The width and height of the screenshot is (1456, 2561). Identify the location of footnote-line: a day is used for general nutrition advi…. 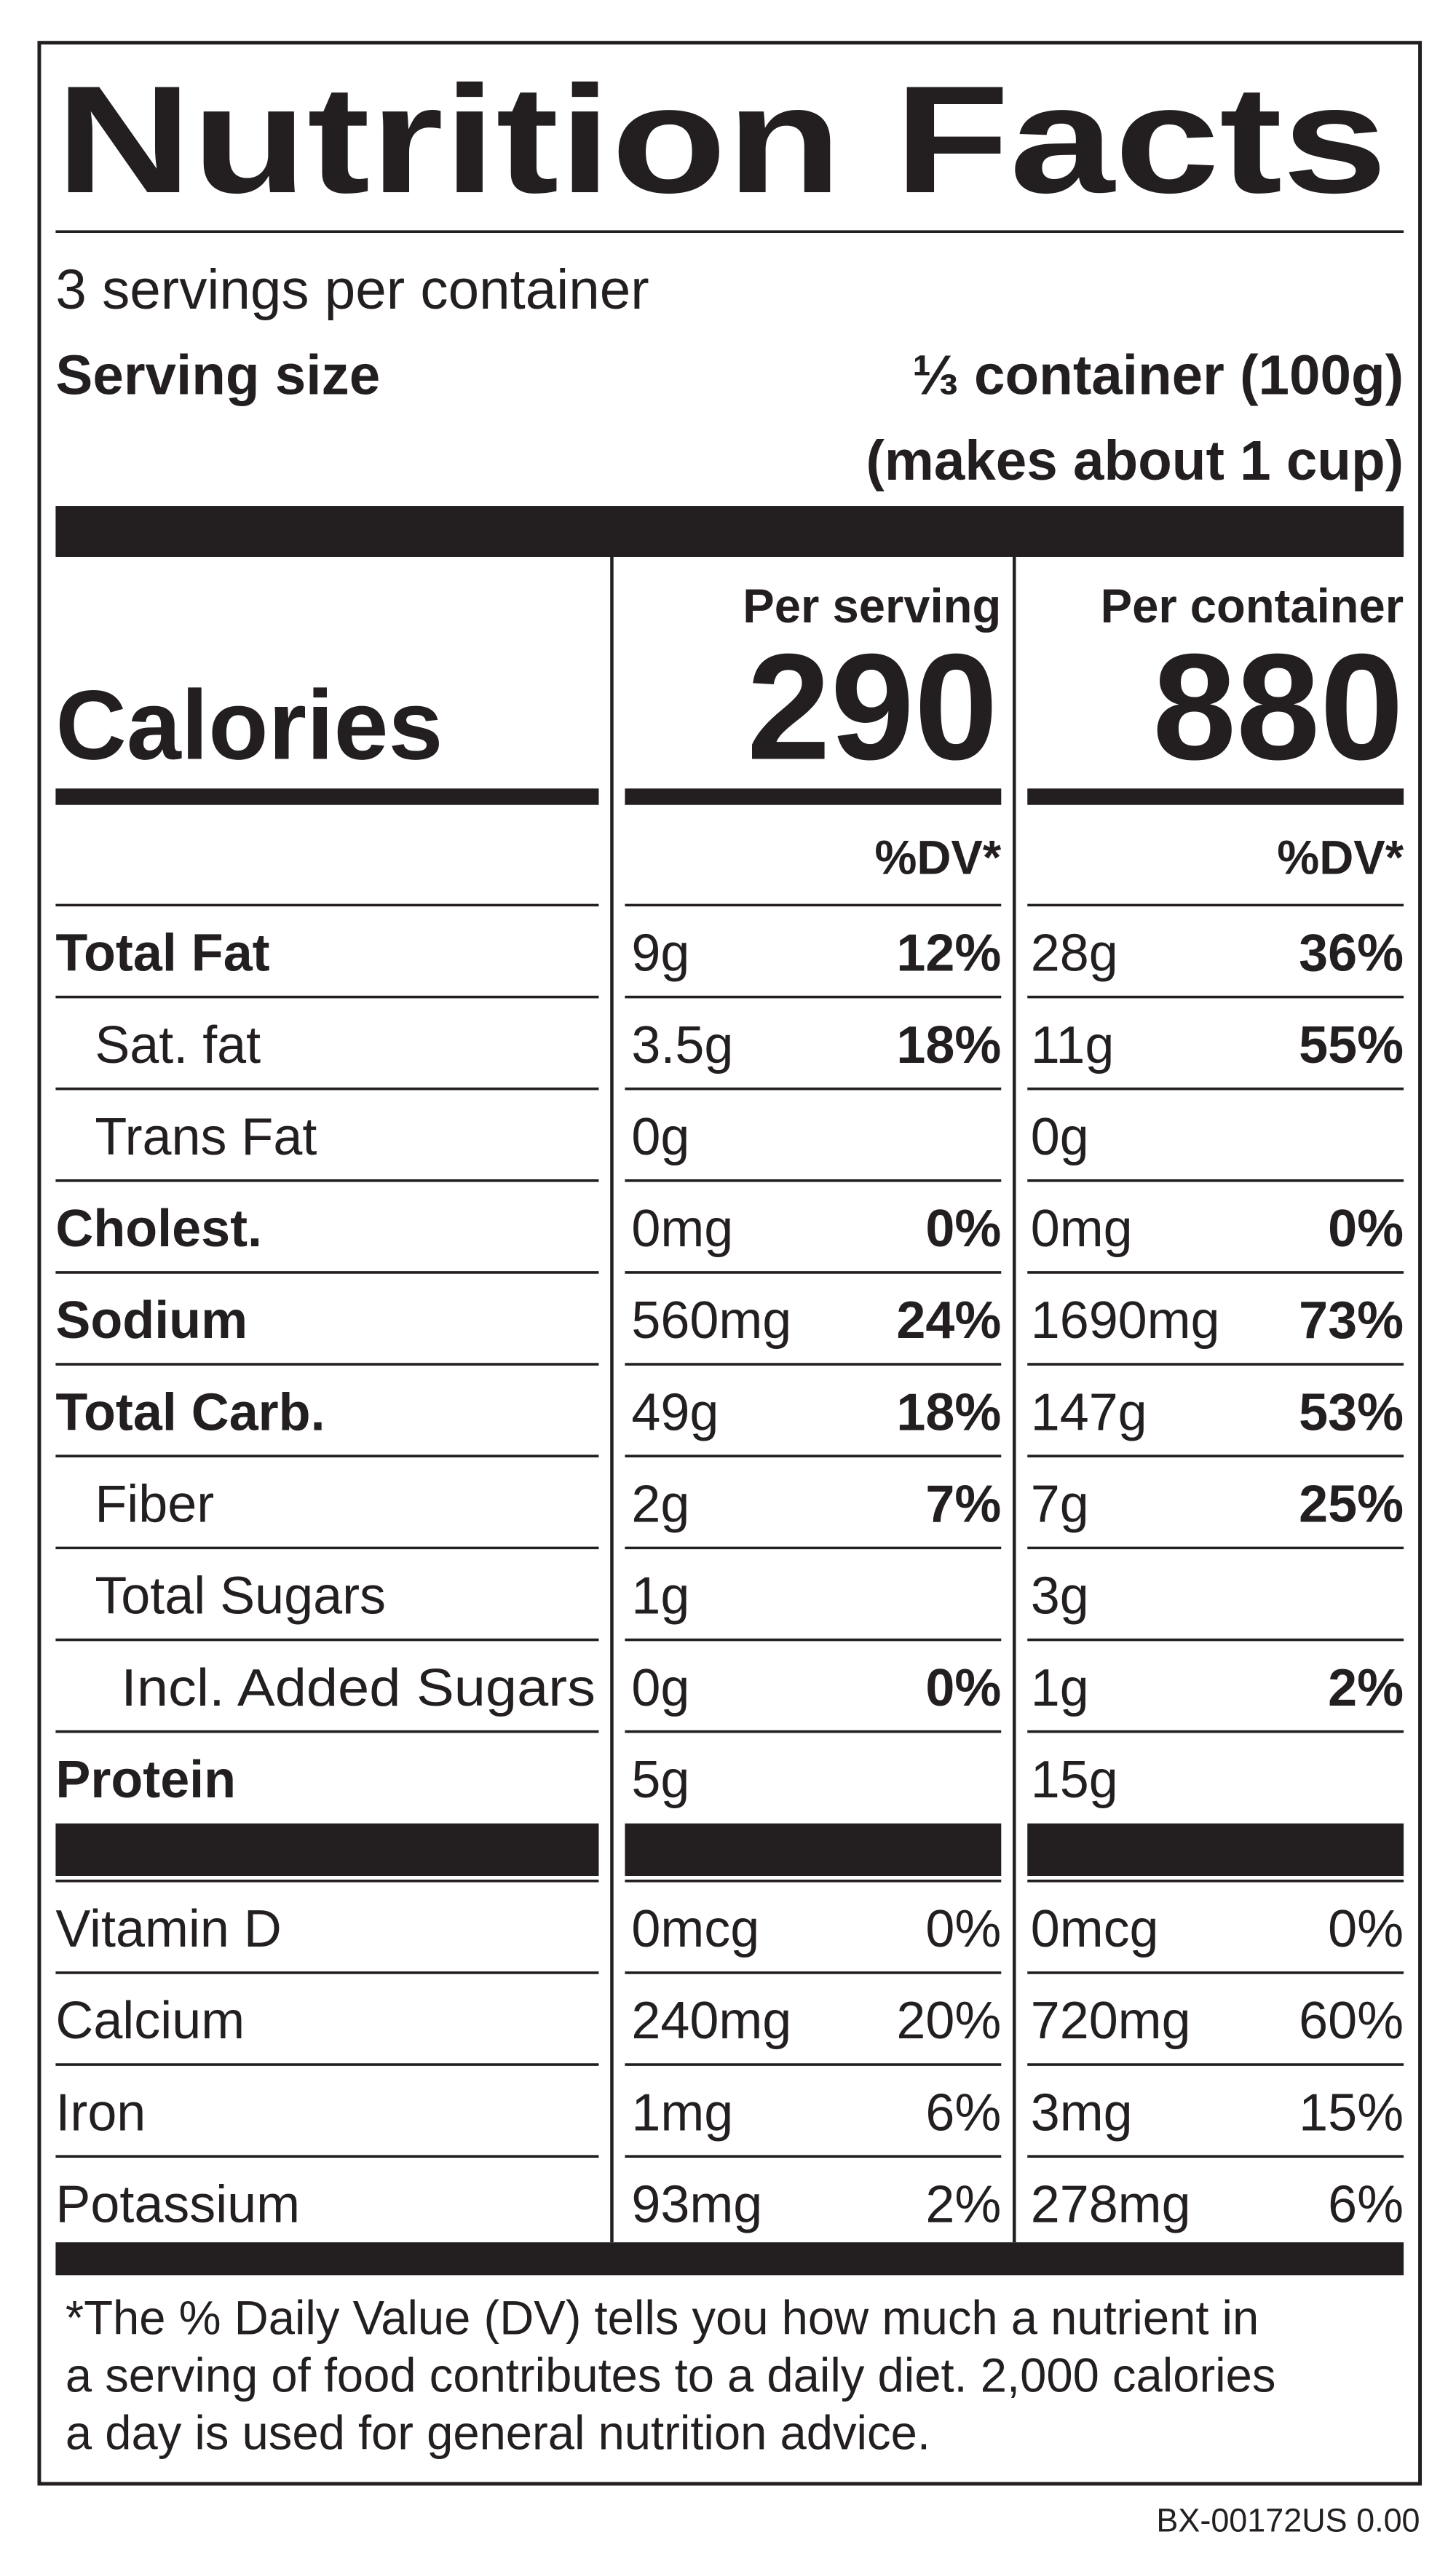
(498, 2432).